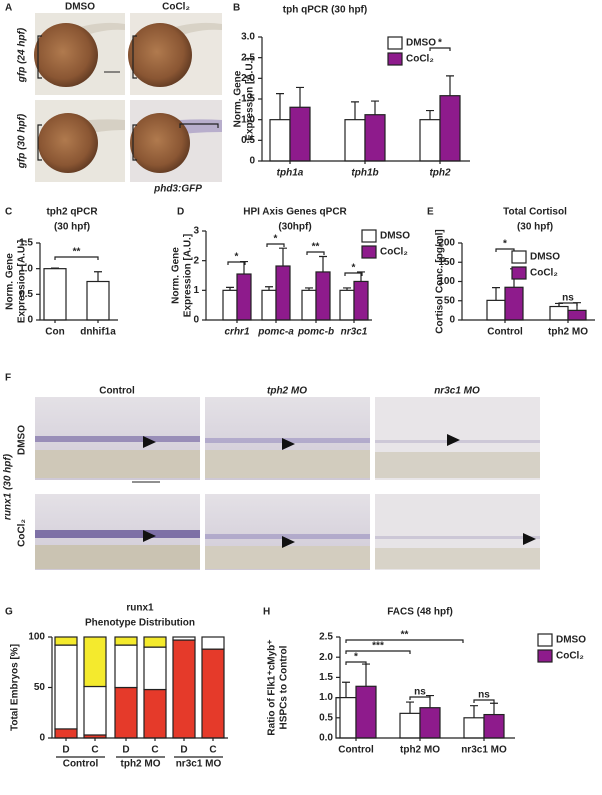 The width and height of the screenshot is (602, 795). What do you see at coordinates (287, 391) in the screenshot?
I see `column-label: tph2 MO` at bounding box center [287, 391].